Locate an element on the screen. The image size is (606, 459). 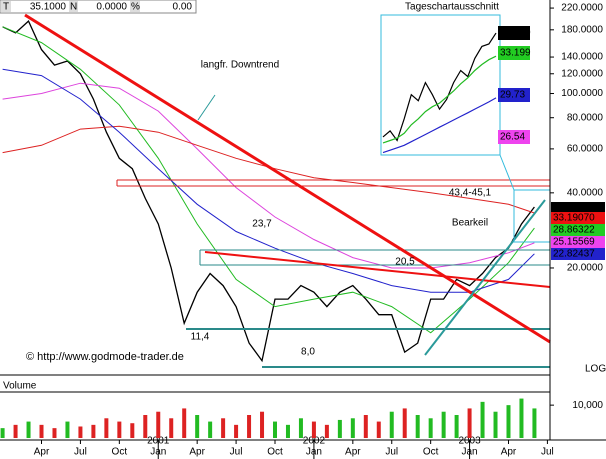
volume-tick-label: 10,000 is located at coordinates (587, 405).